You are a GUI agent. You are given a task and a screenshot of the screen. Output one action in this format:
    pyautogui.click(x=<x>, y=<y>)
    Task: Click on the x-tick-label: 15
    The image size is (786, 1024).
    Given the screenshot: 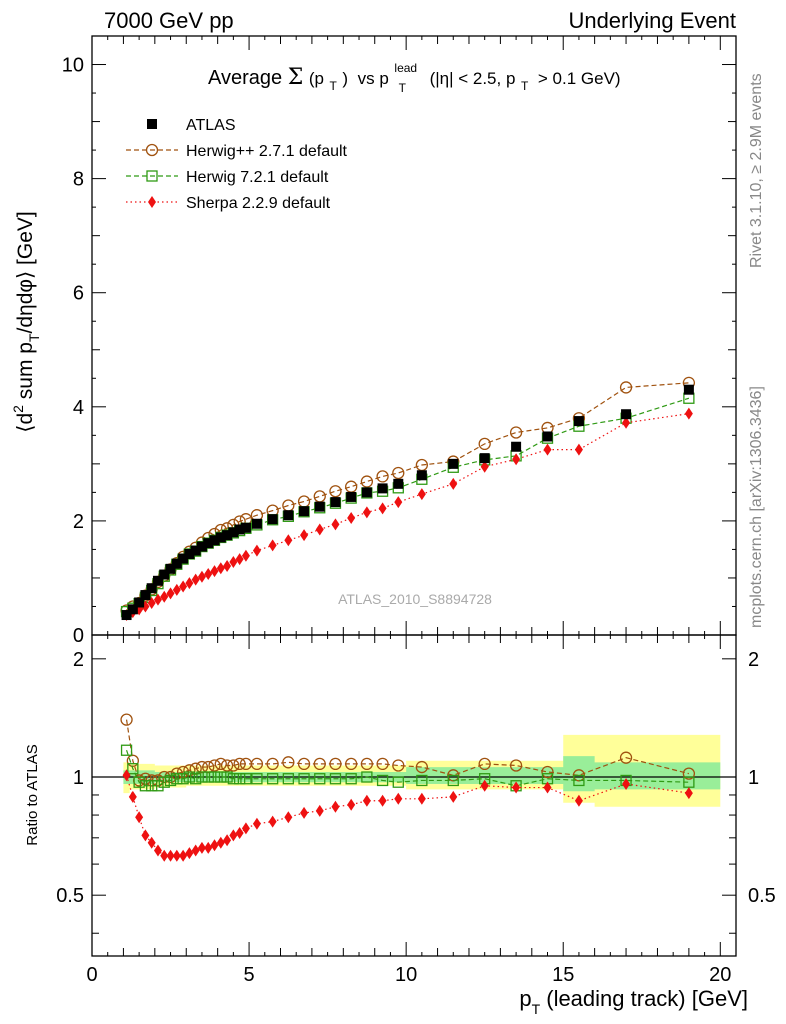 What is the action you would take?
    pyautogui.click(x=563, y=975)
    